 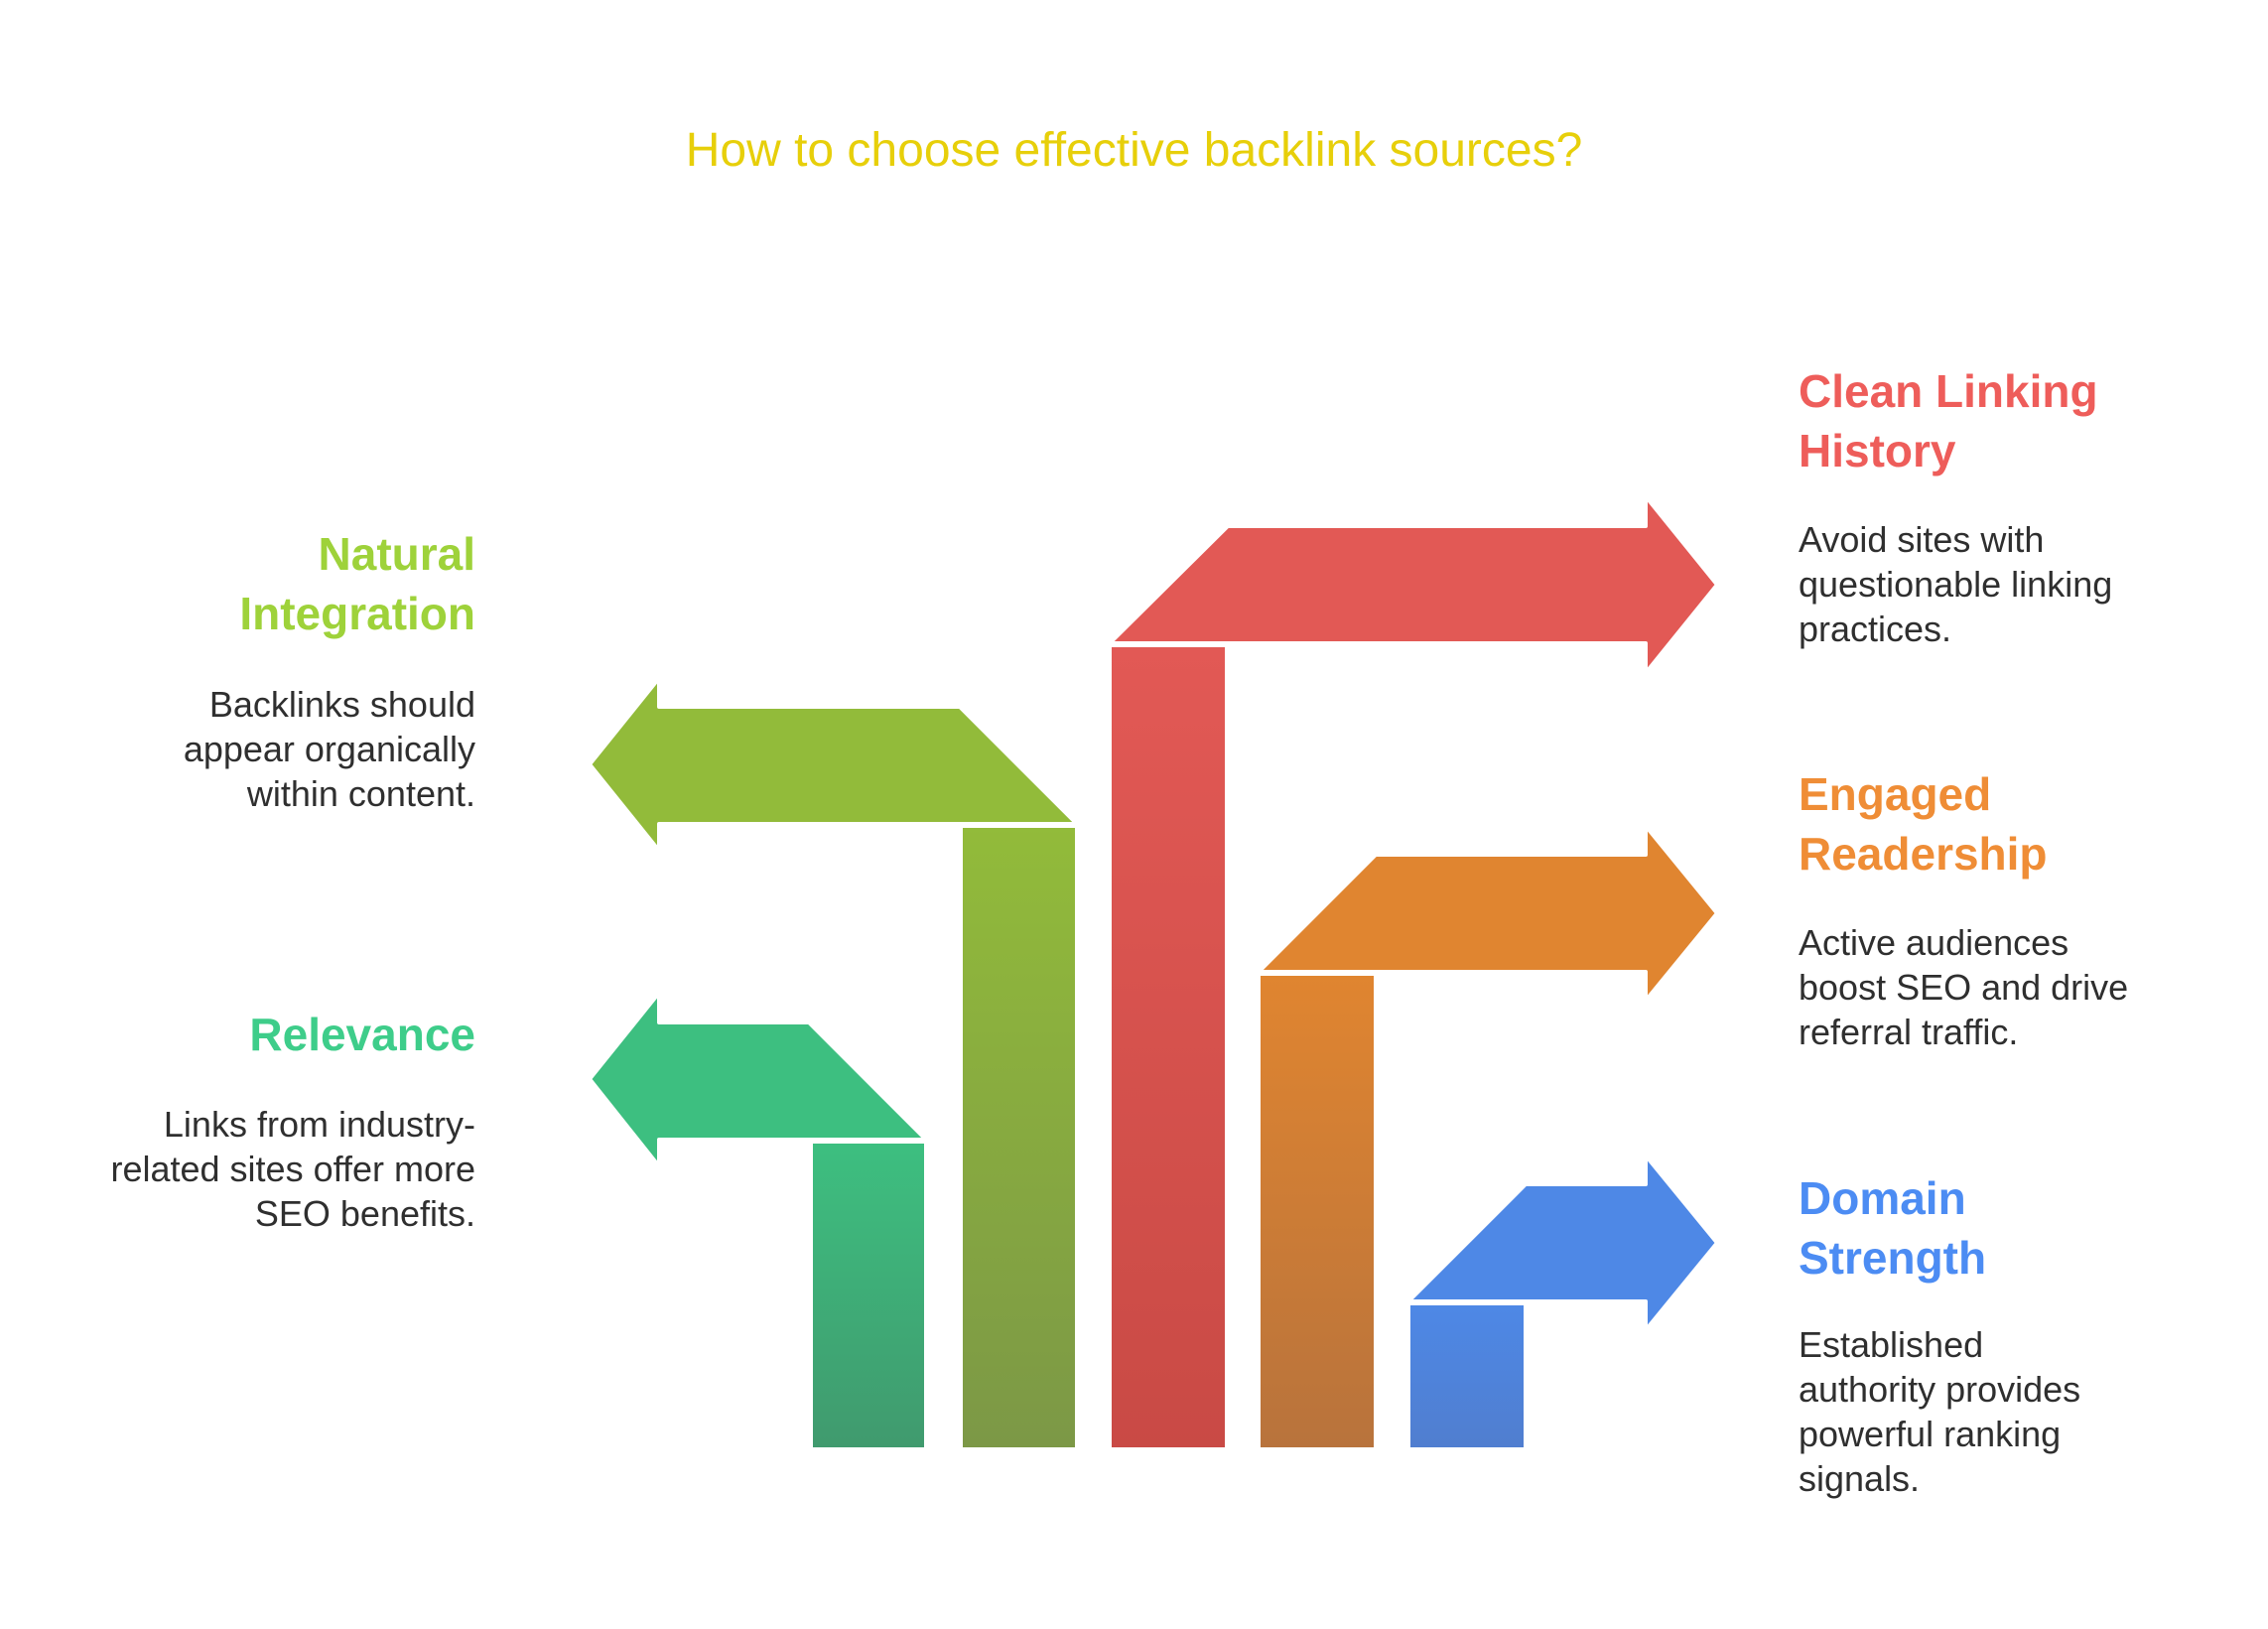 What do you see at coordinates (1563, 1243) in the screenshot?
I see `domain-strength-arrow-head` at bounding box center [1563, 1243].